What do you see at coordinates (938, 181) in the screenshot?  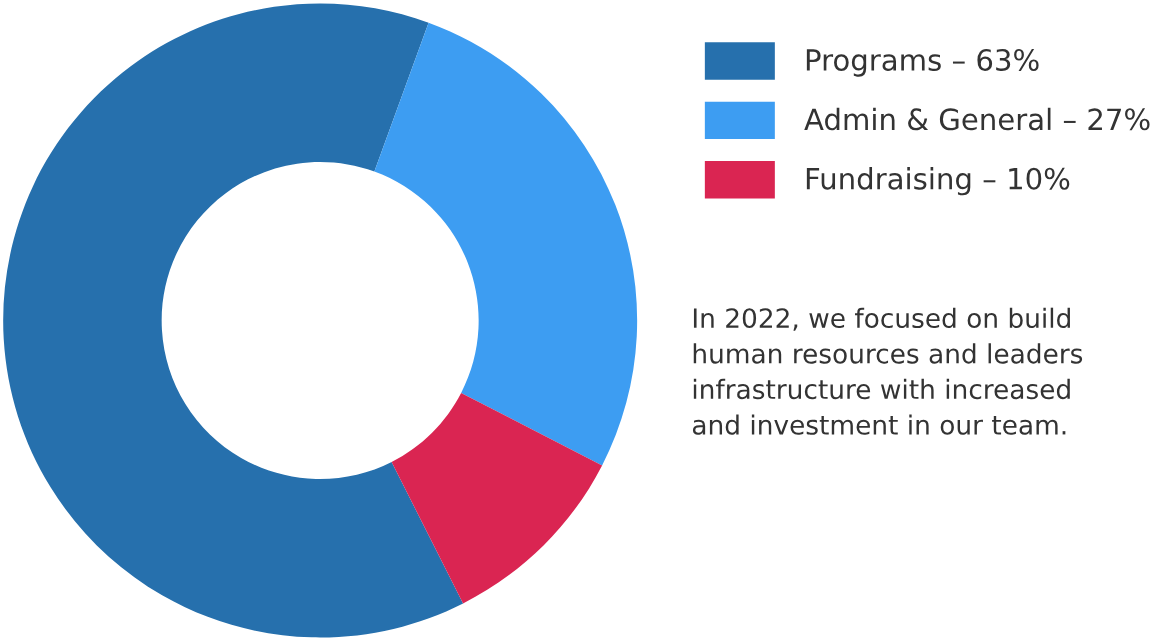 I see `legend-label: Fundraising – 10%` at bounding box center [938, 181].